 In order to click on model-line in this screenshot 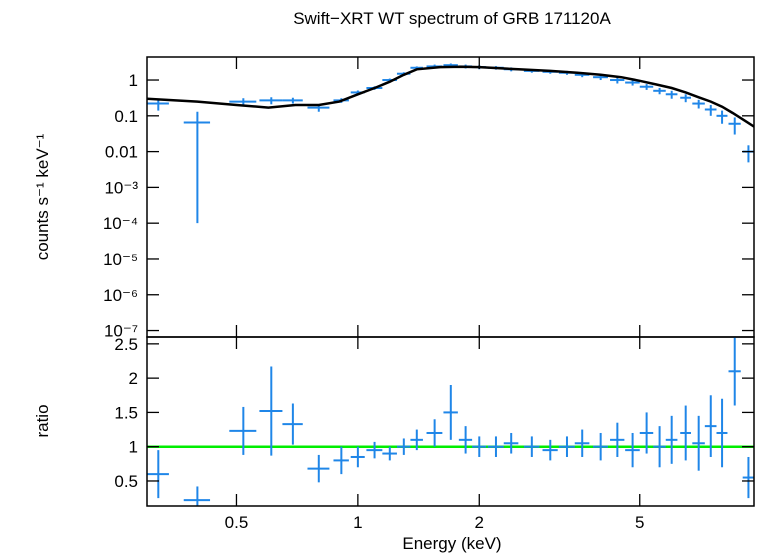, I will do `click(450, 96)`.